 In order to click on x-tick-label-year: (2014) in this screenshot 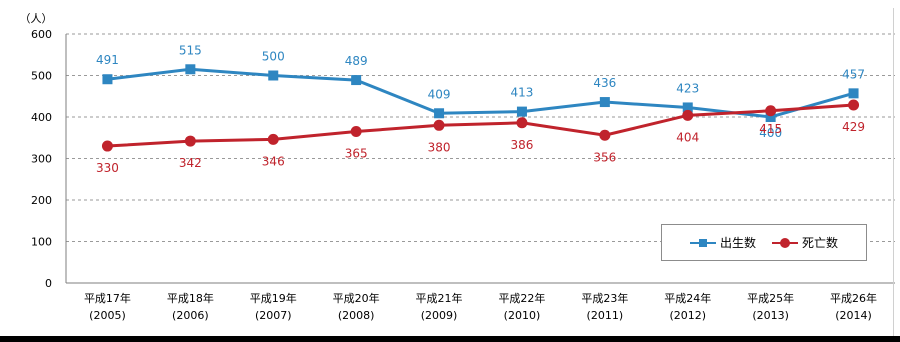, I will do `click(853, 315)`.